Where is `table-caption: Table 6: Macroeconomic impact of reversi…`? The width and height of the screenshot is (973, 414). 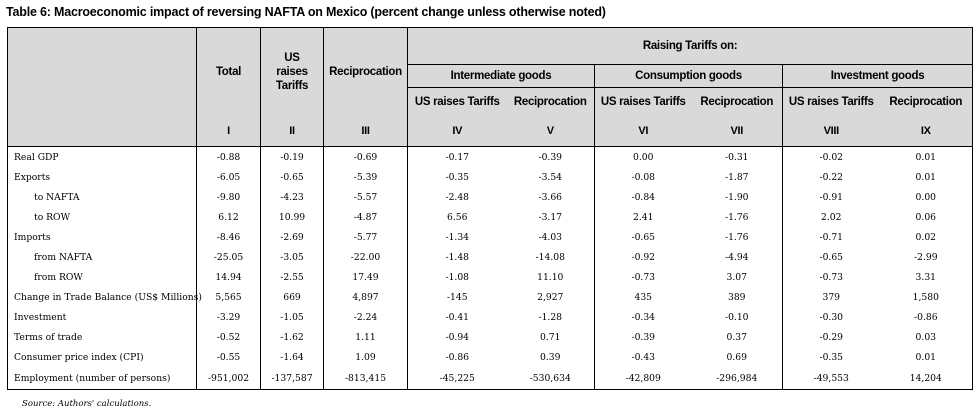
table-caption: Table 6: Macroeconomic impact of reversi… is located at coordinates (306, 12).